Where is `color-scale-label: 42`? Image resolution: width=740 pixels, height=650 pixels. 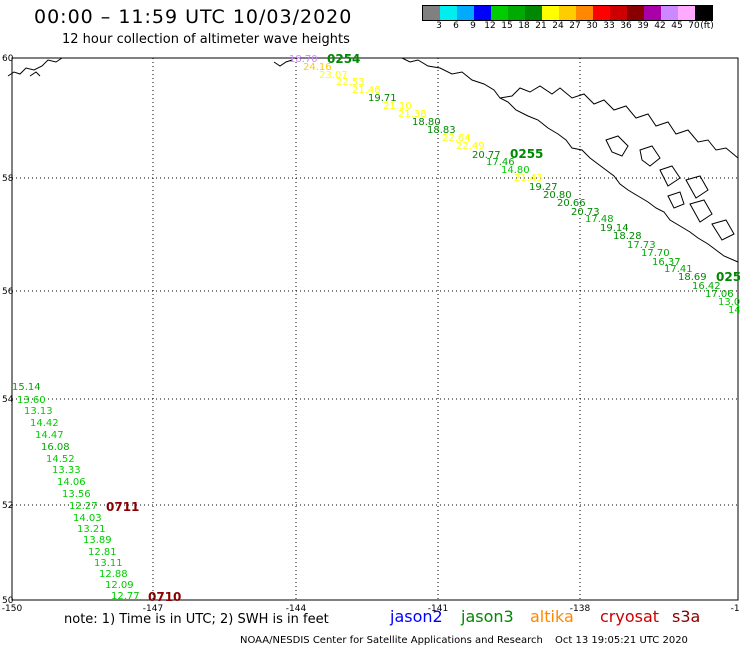 color-scale-label: 42 is located at coordinates (660, 26).